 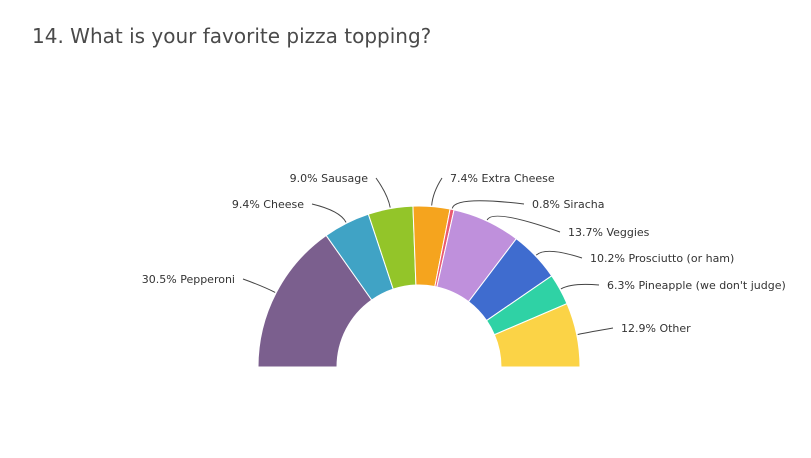 I want to click on leader-line-prosciutto-or-ham, so click(x=559, y=254).